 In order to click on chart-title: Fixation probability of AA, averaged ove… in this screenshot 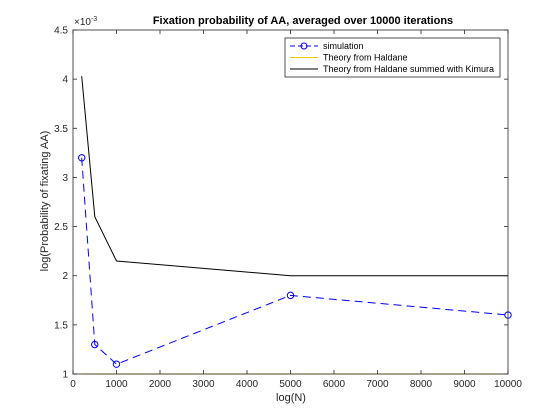, I will do `click(303, 21)`.